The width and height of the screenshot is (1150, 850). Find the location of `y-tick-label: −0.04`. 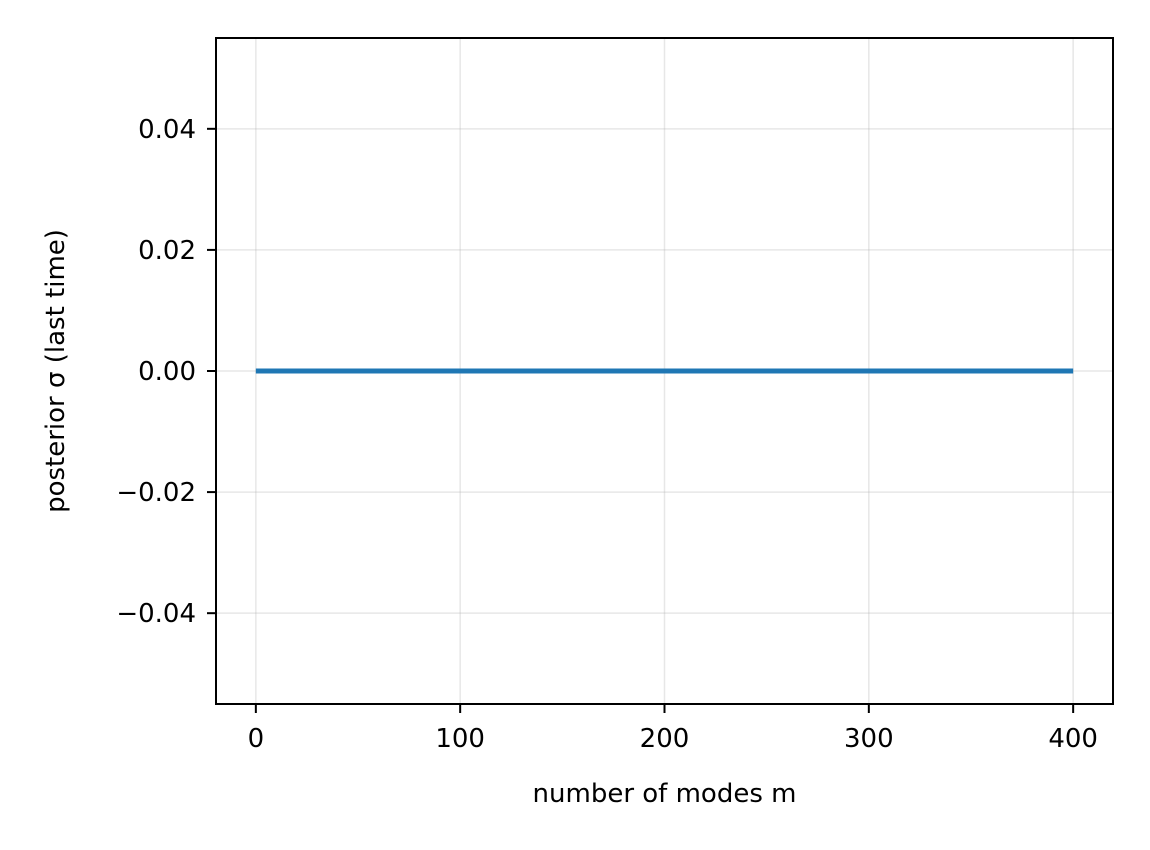

y-tick-label: −0.04 is located at coordinates (156, 614).